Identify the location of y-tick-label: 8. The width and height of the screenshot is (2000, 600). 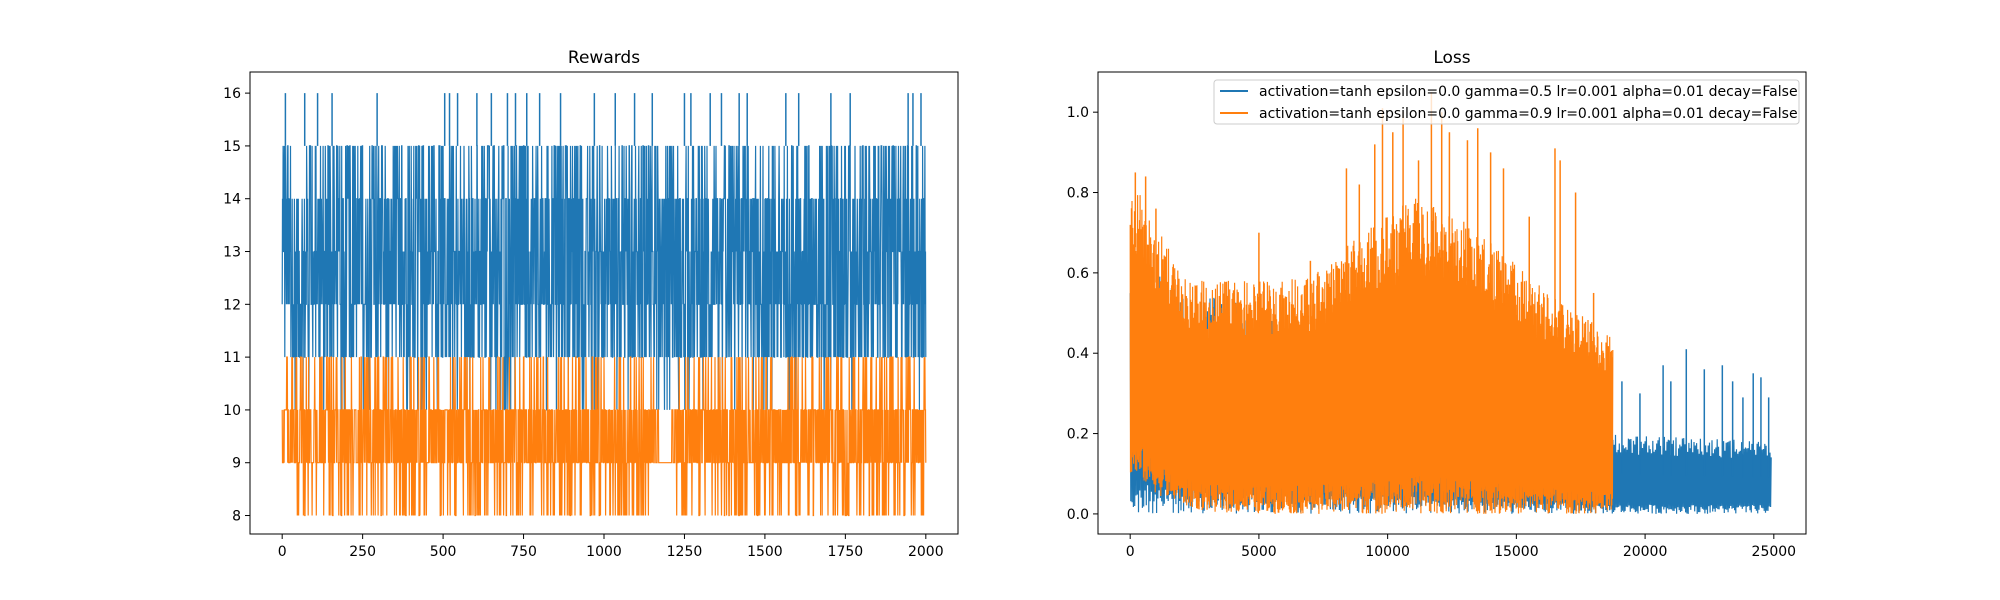
(236, 517).